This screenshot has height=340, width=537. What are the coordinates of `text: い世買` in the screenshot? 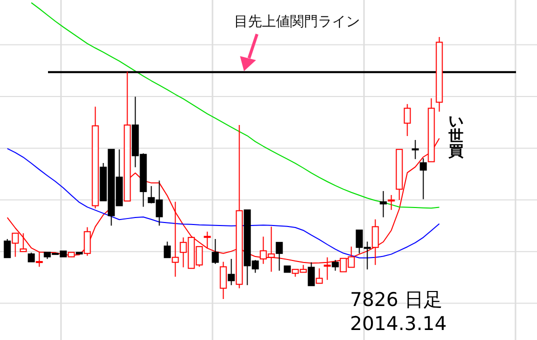 It's located at (456, 136).